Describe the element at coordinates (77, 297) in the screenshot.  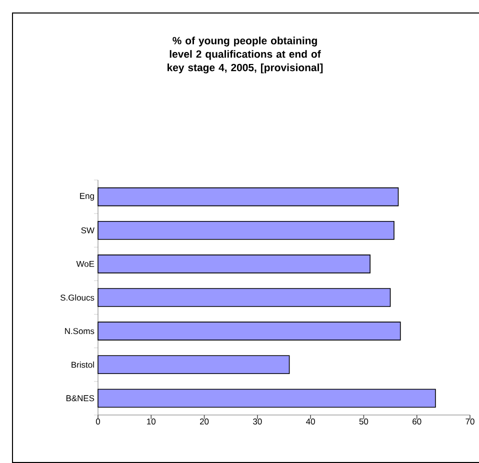
I see `y-tick-label: S.Gloucs` at that location.